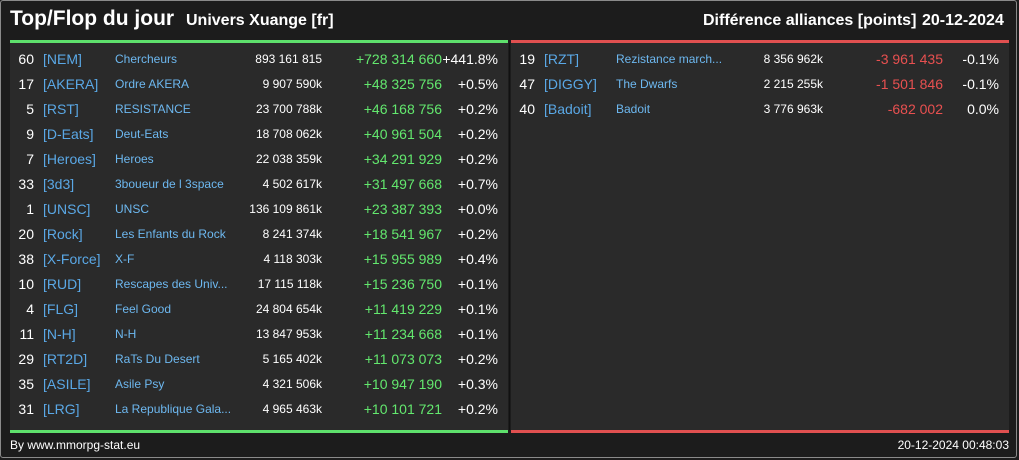 This screenshot has height=460, width=1019. What do you see at coordinates (71, 84) in the screenshot?
I see `alliance-tag: [AKERA]` at bounding box center [71, 84].